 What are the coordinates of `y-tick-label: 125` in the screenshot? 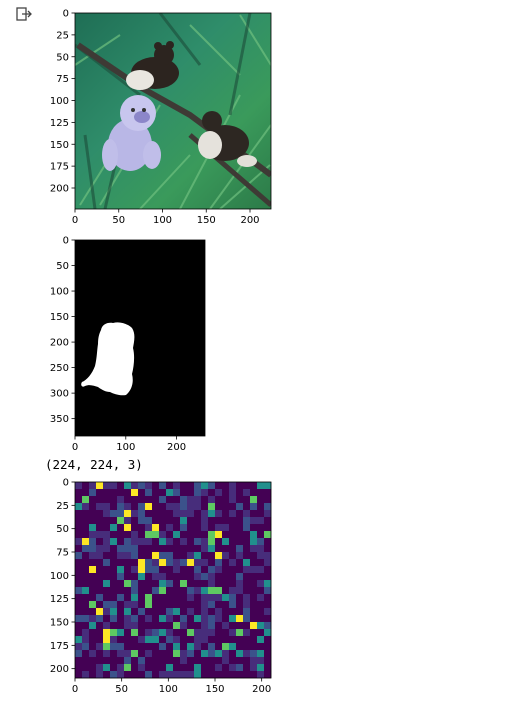 It's located at (59, 599).